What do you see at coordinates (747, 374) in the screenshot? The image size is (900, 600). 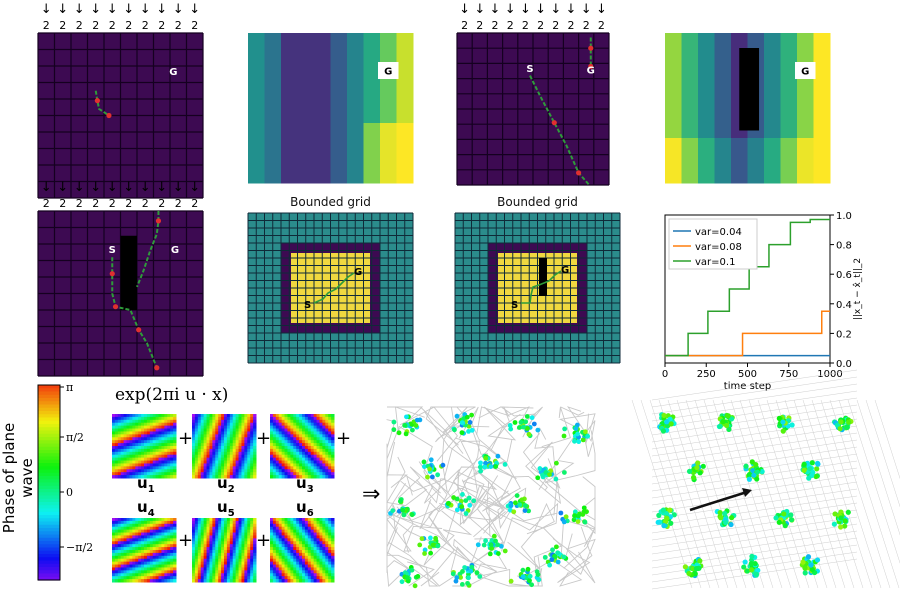 I see `x-tick-label: 500` at bounding box center [747, 374].